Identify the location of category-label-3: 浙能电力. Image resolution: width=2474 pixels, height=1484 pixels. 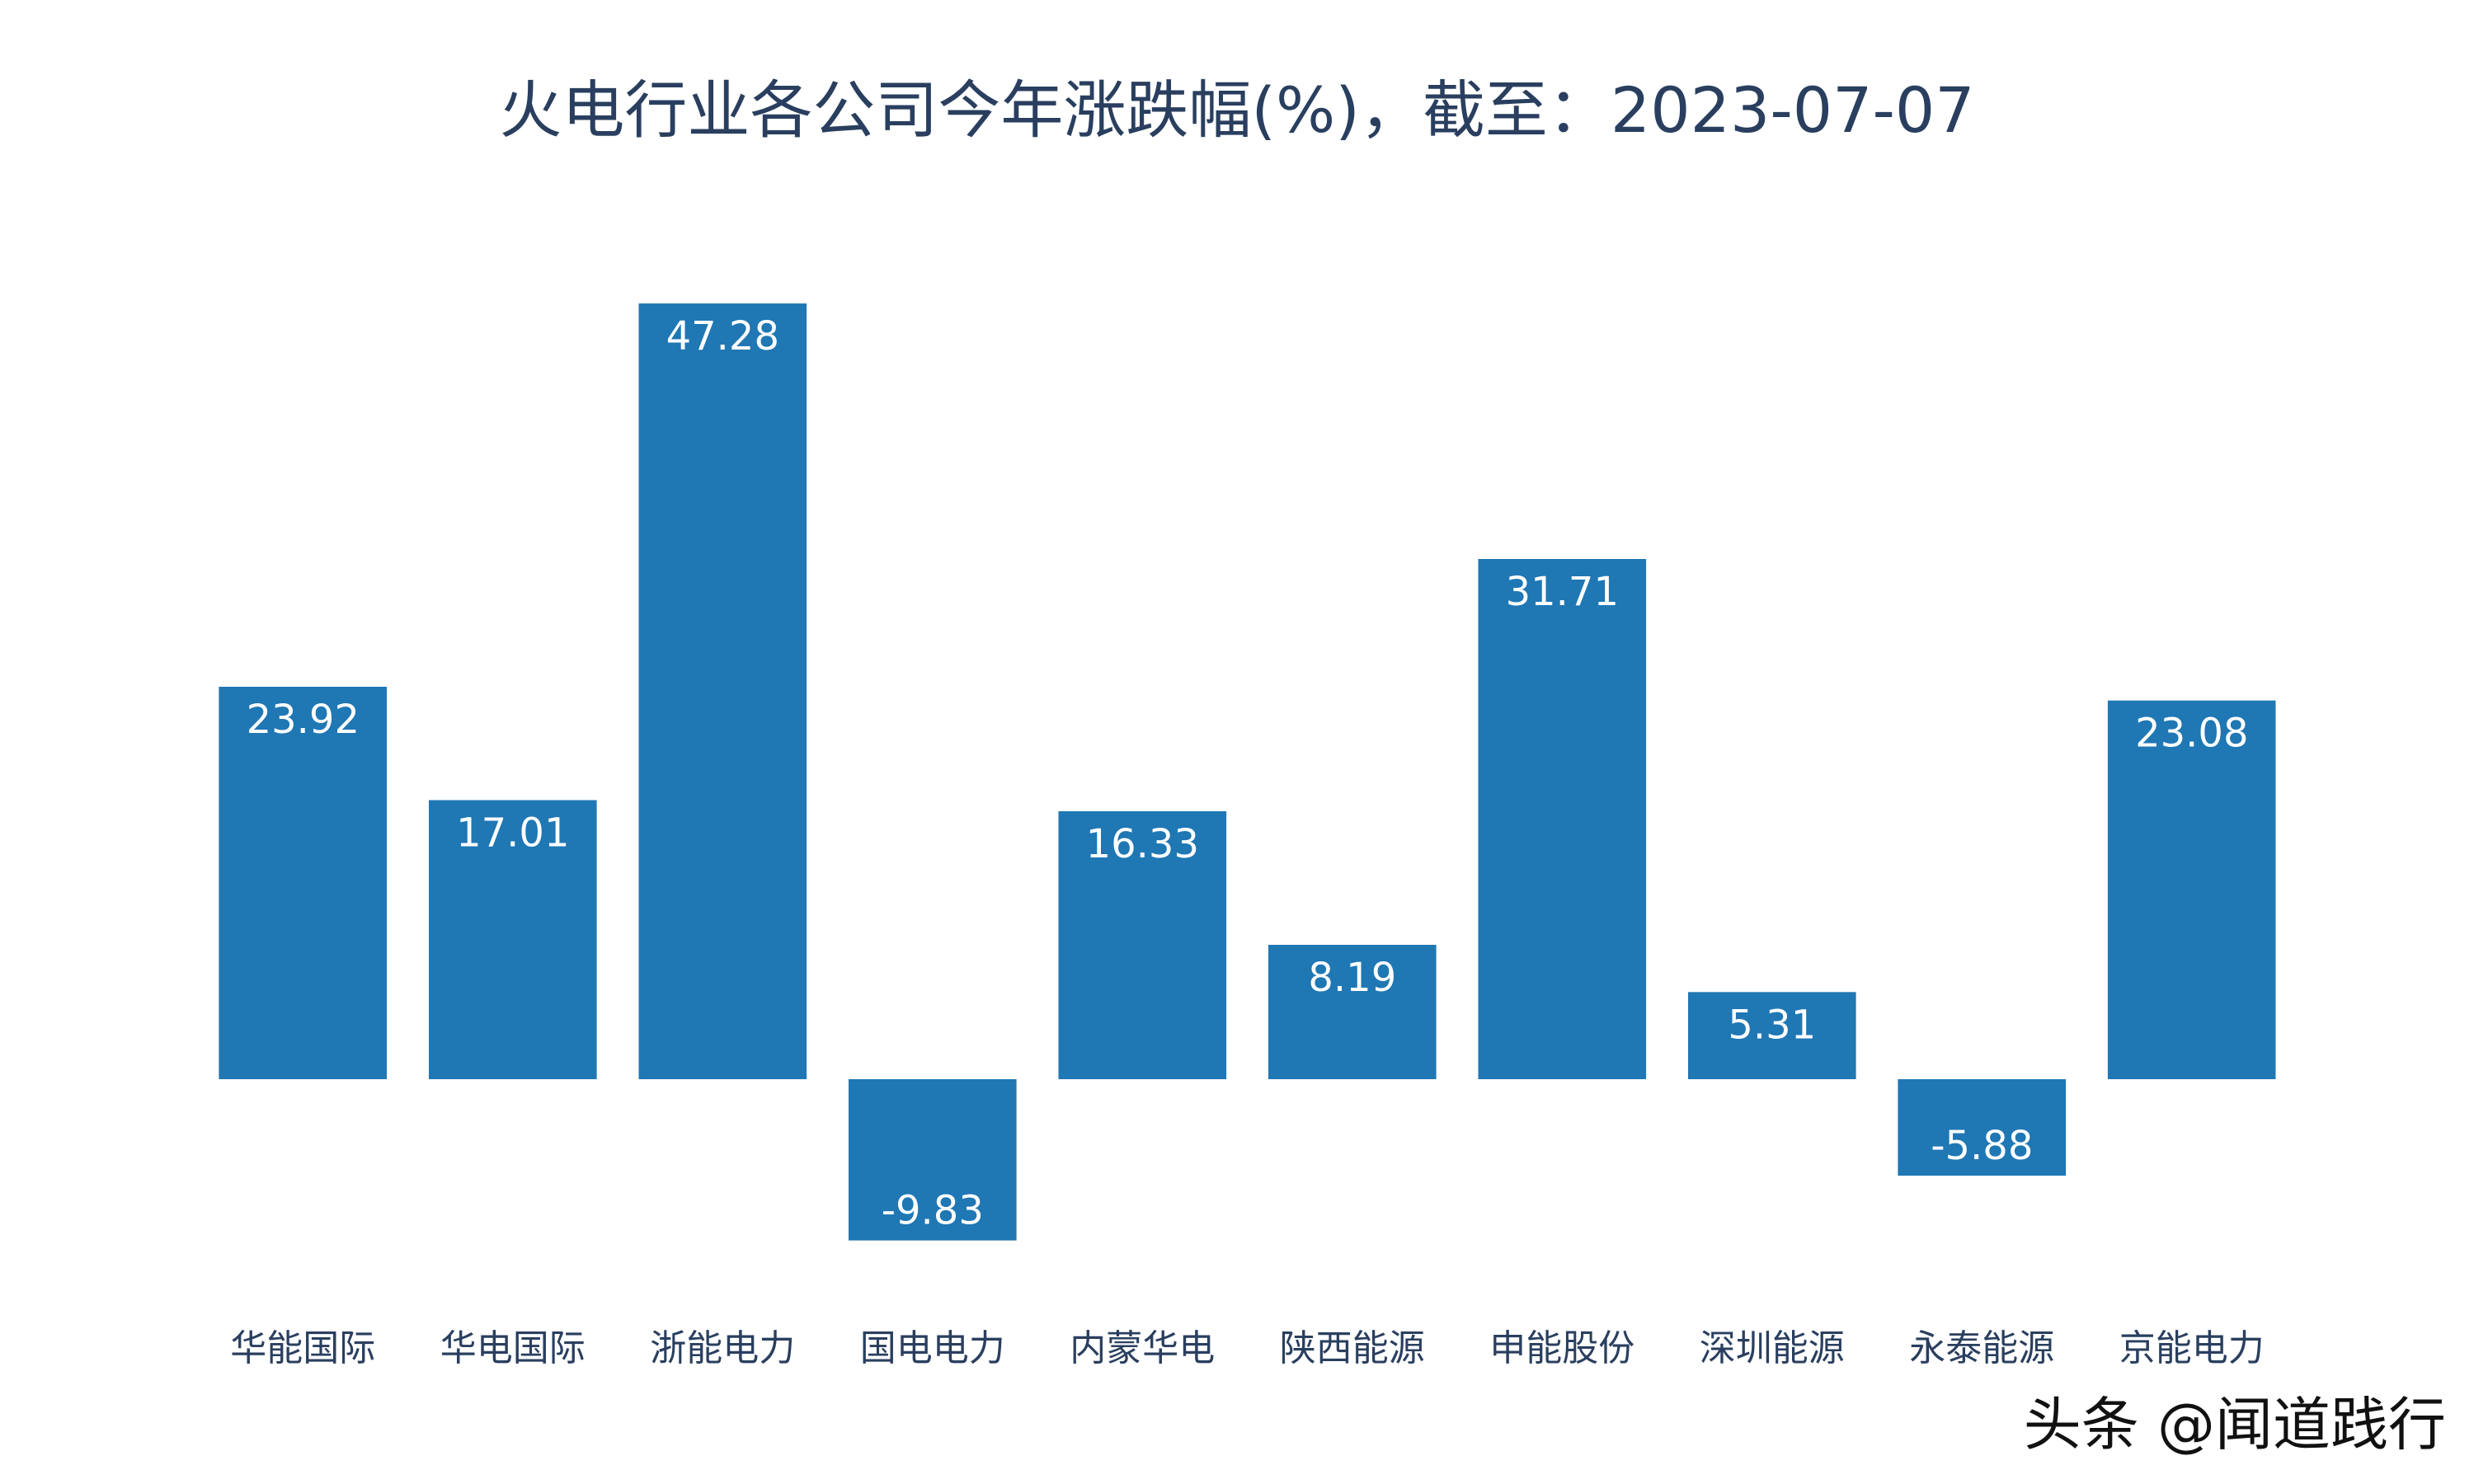
(722, 1348).